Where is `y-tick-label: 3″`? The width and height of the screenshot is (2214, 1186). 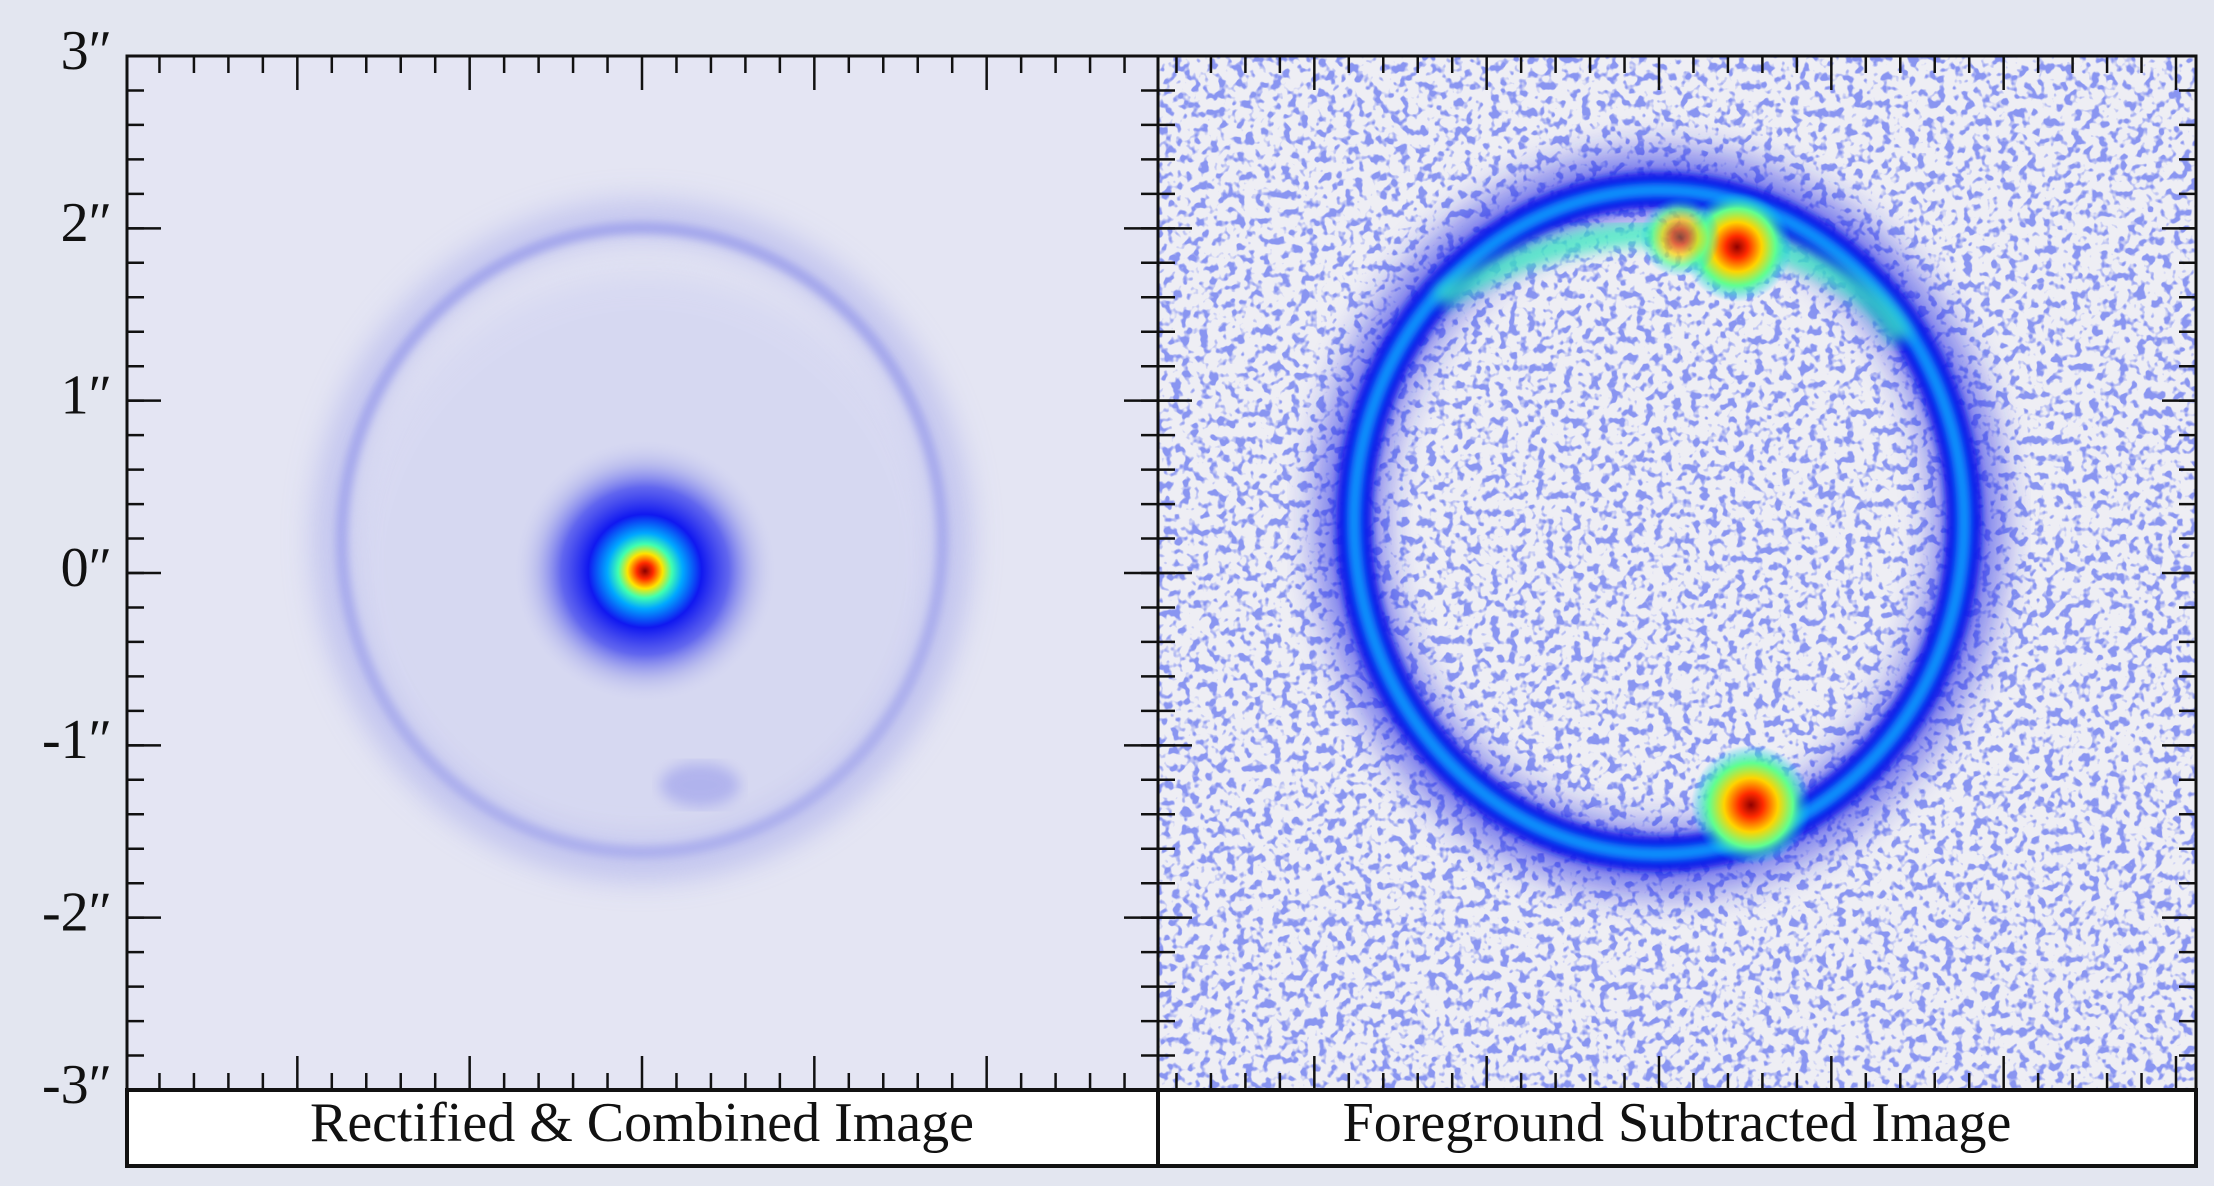 y-tick-label: 3″ is located at coordinates (86, 51).